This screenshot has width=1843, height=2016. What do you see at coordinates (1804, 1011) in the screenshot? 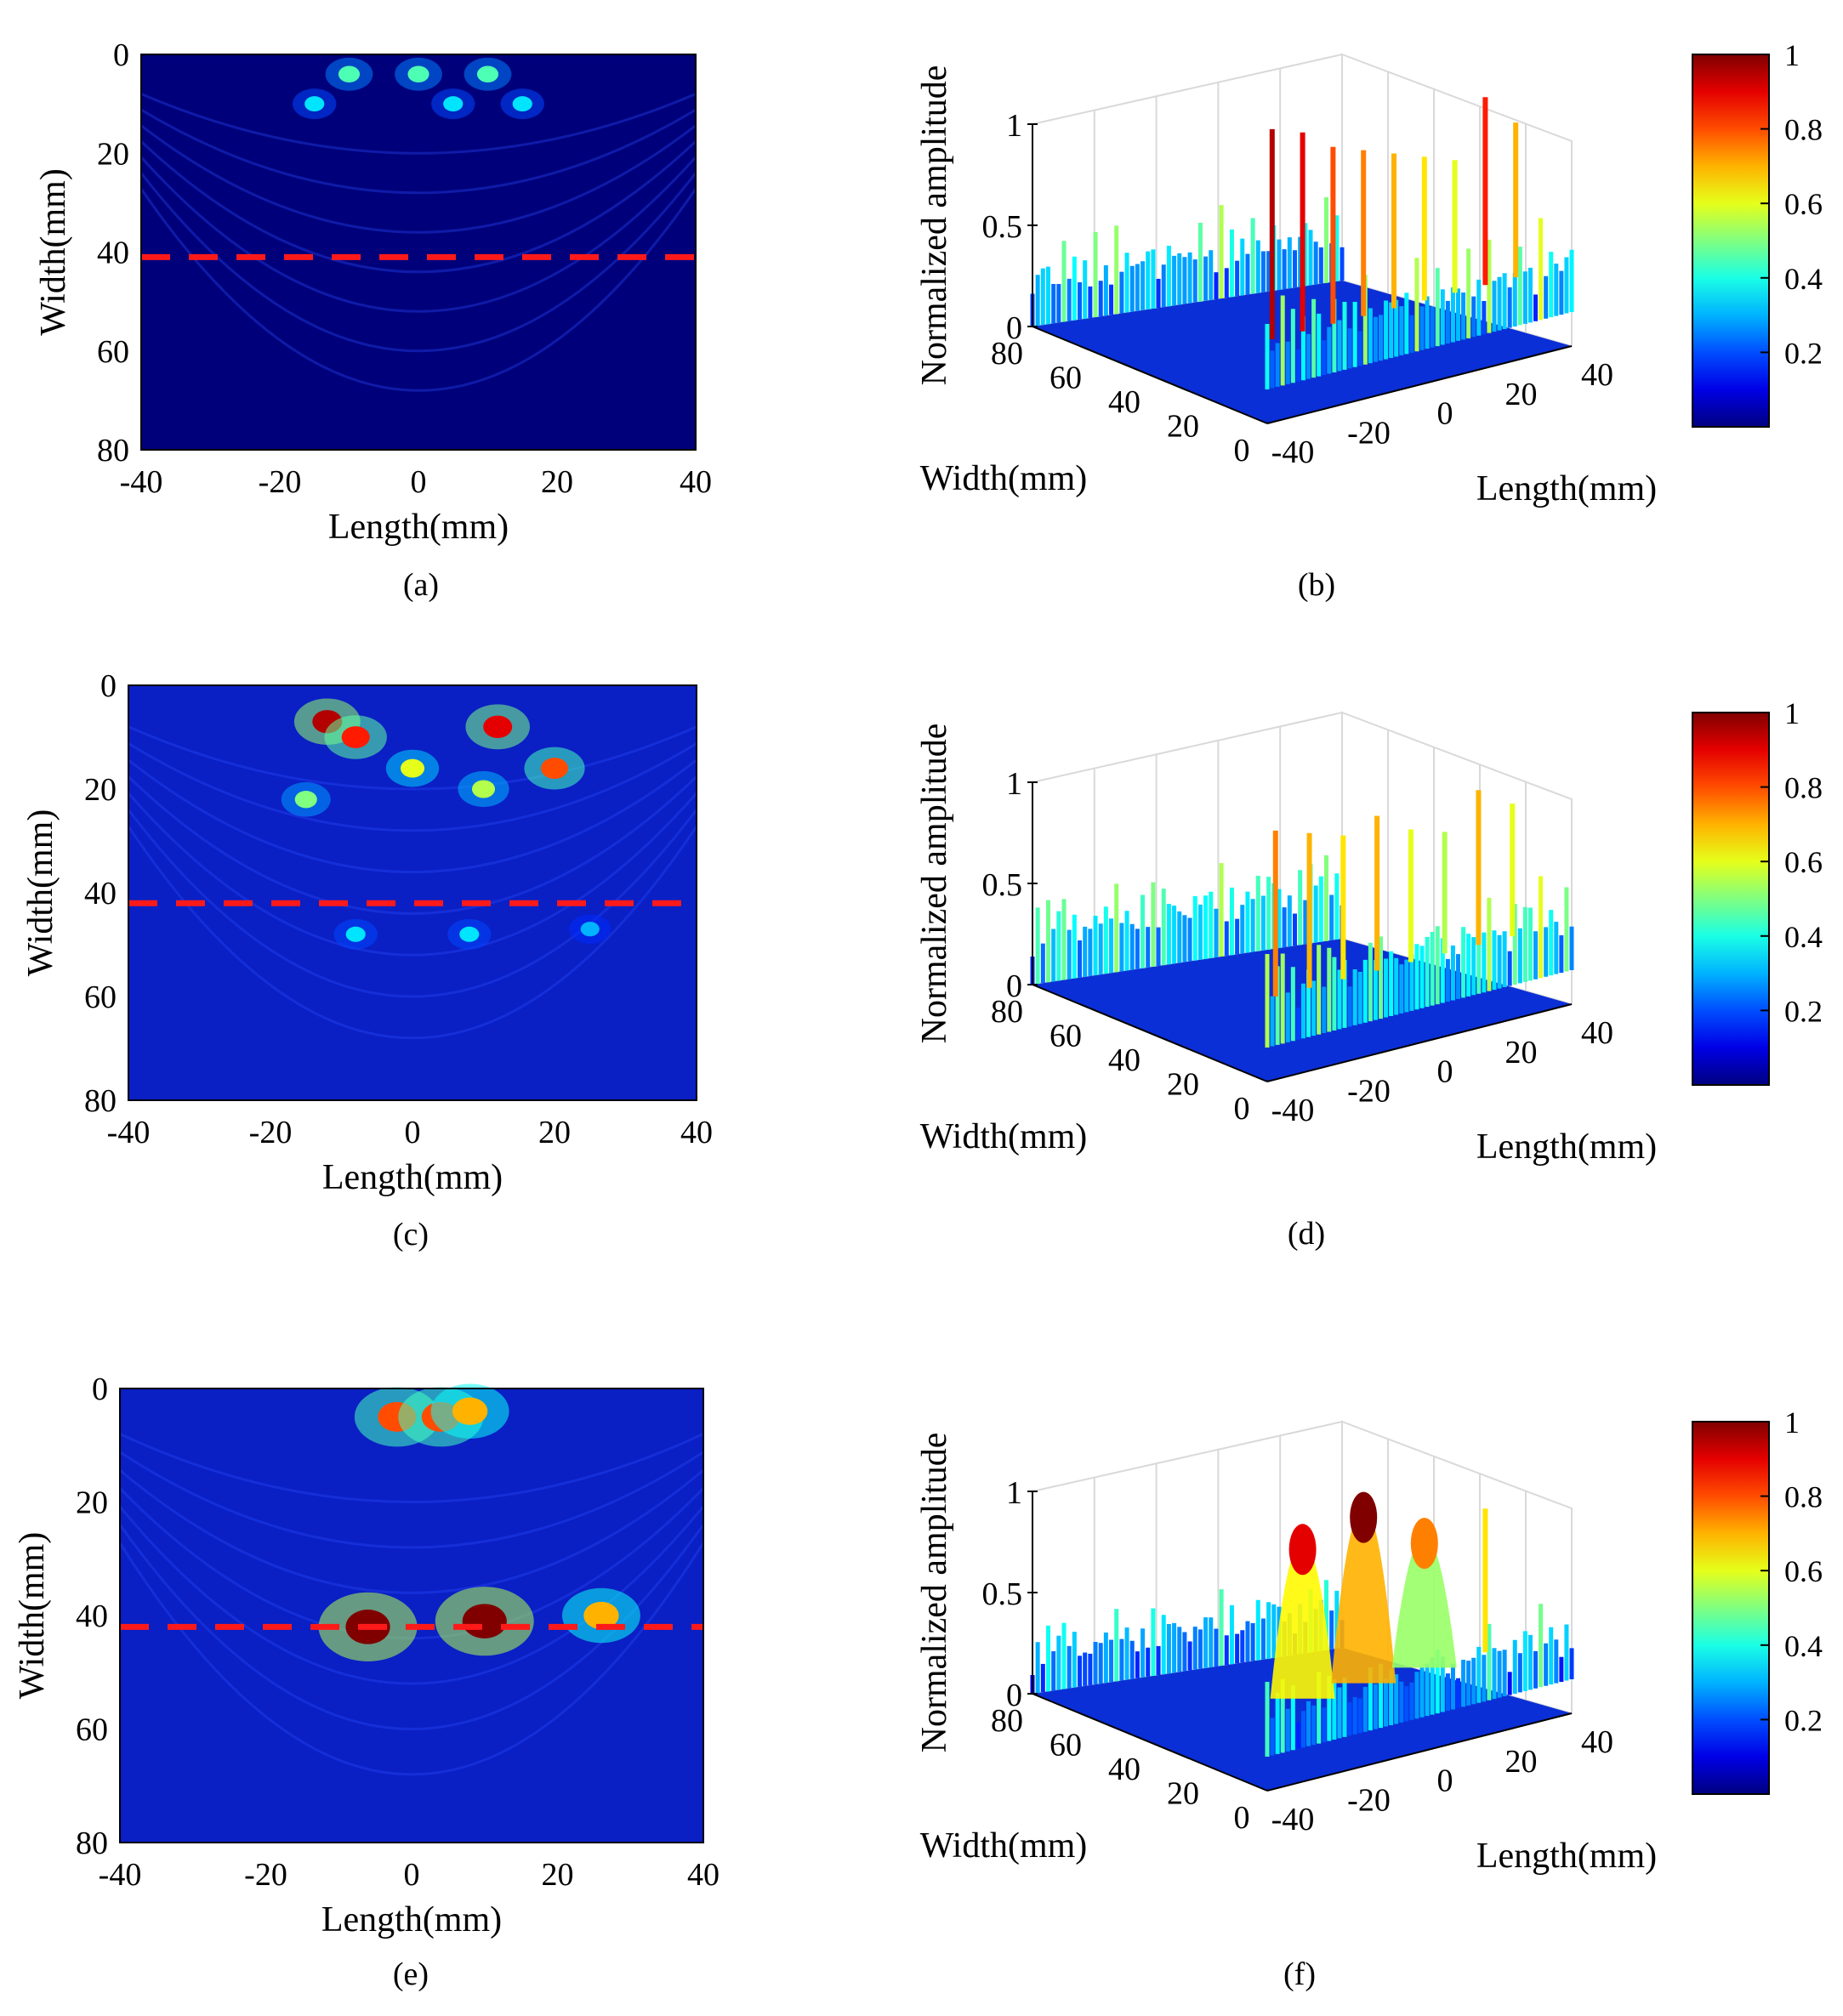
I see `colorbar-tick-label: 0.2` at bounding box center [1804, 1011].